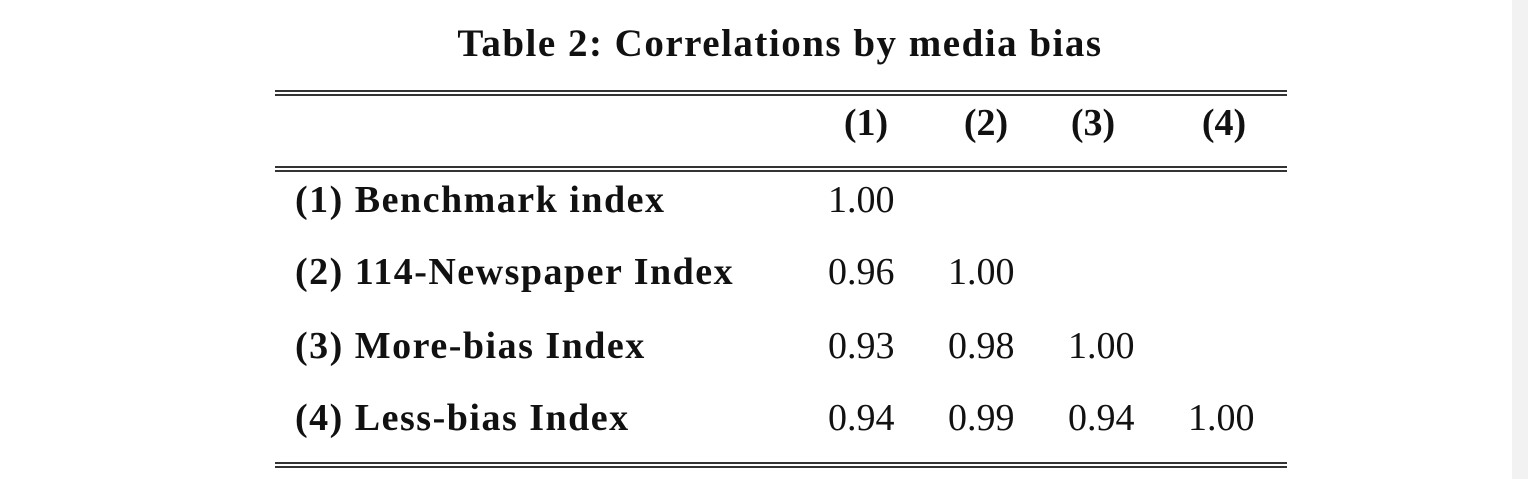 Image resolution: width=1528 pixels, height=479 pixels. Describe the element at coordinates (480, 200) in the screenshot. I see `row-label: (1) Benchmark index` at that location.